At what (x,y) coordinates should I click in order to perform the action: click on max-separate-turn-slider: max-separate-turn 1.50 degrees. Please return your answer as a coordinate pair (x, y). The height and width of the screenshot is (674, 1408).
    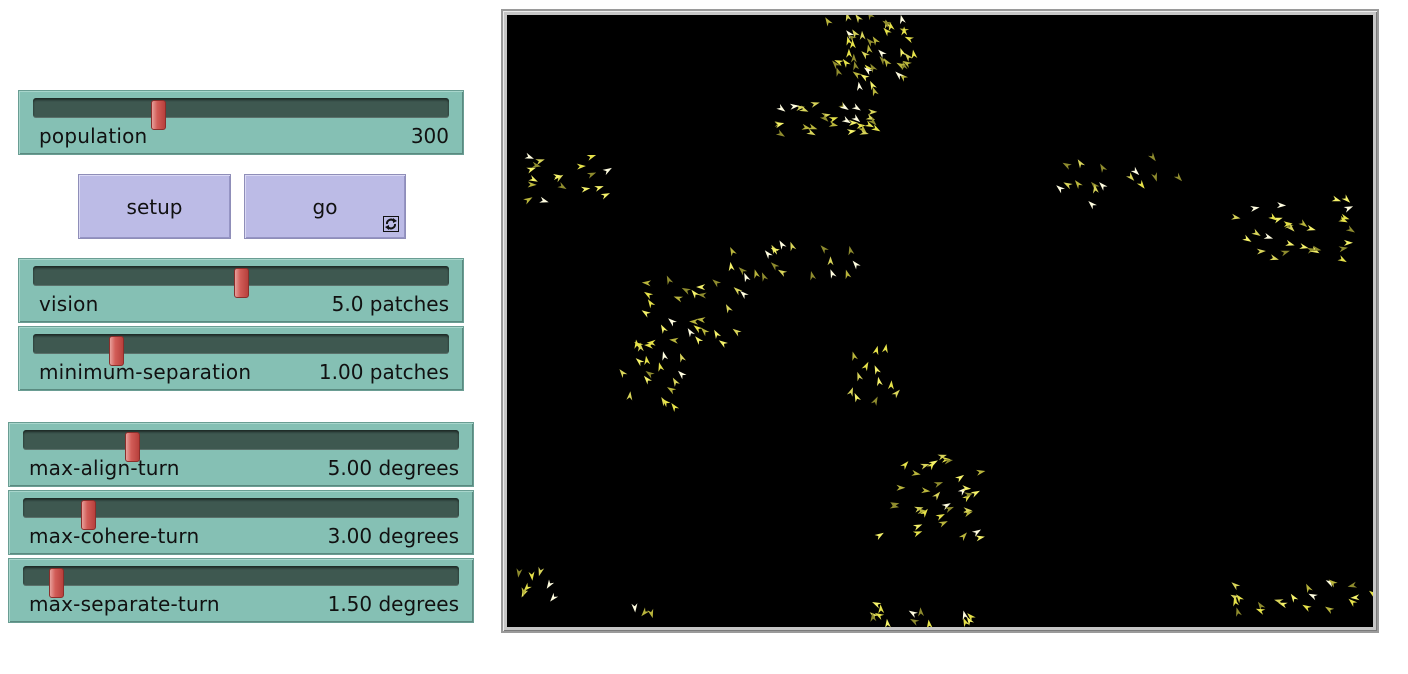
    Looking at the image, I should click on (241, 590).